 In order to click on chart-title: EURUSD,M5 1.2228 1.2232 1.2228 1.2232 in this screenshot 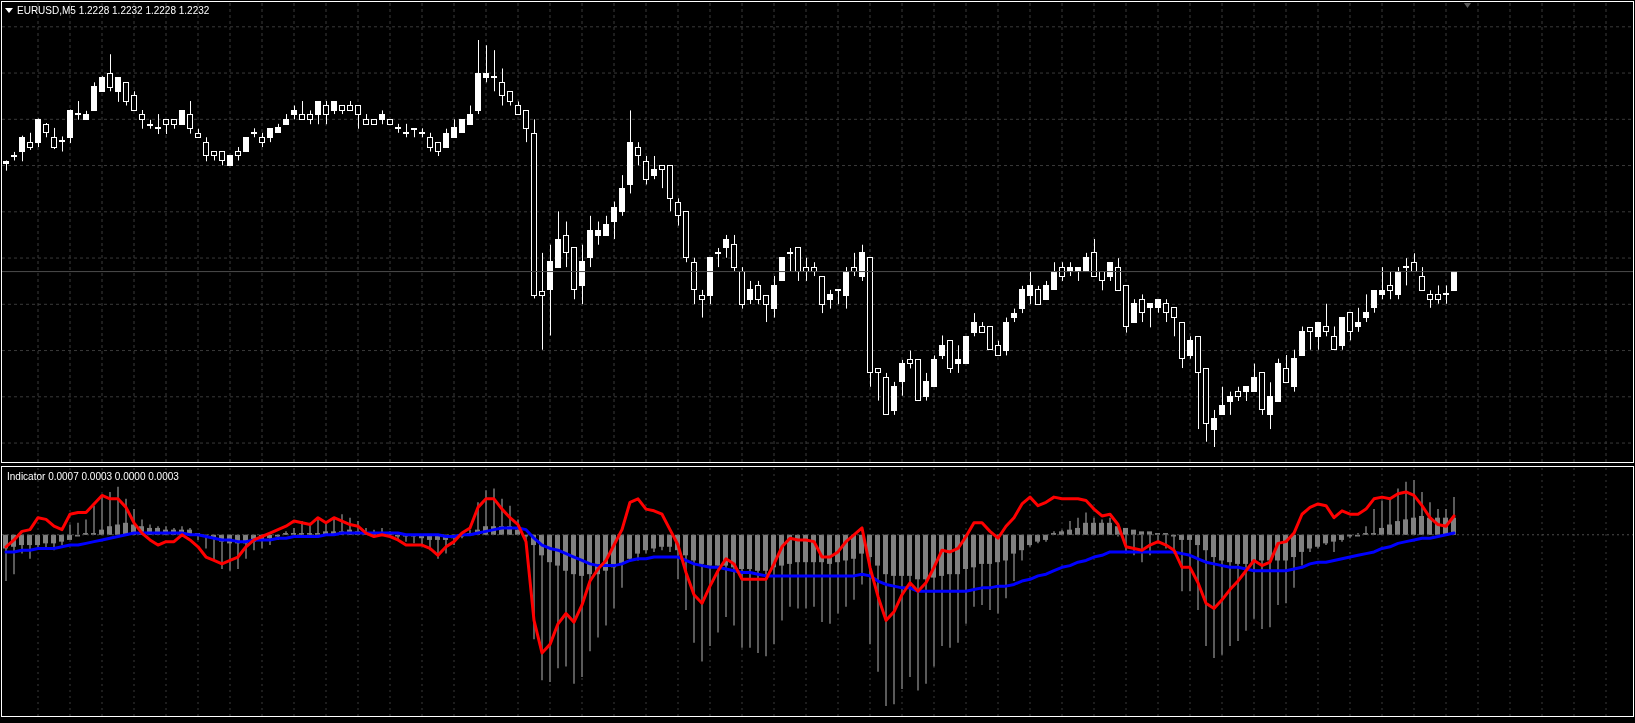, I will do `click(113, 11)`.